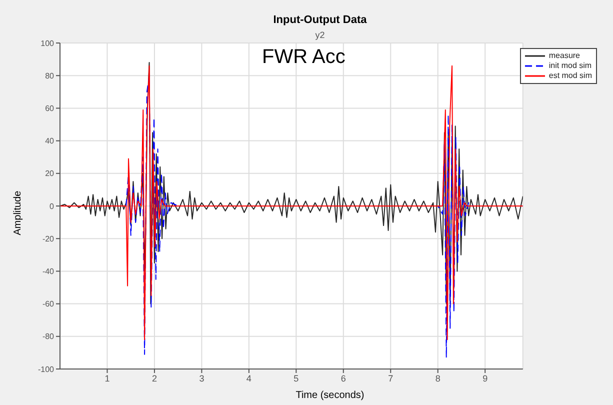 This screenshot has height=405, width=613. Describe the element at coordinates (48, 337) in the screenshot. I see `y-tick-label: -80` at that location.